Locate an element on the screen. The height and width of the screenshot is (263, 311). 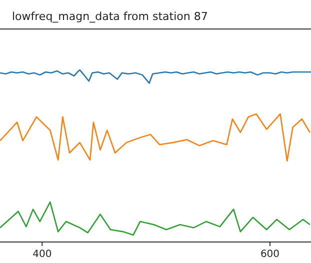
chart-title: lowfreq_magn_data from station 87 is located at coordinates (110, 16).